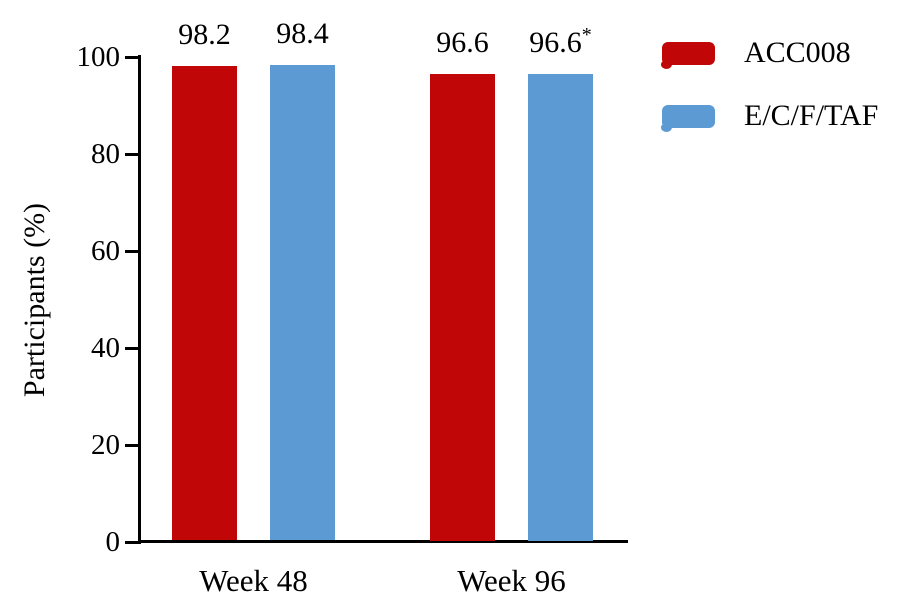 The width and height of the screenshot is (904, 608). What do you see at coordinates (253, 580) in the screenshot?
I see `x-category-label: Week 48` at bounding box center [253, 580].